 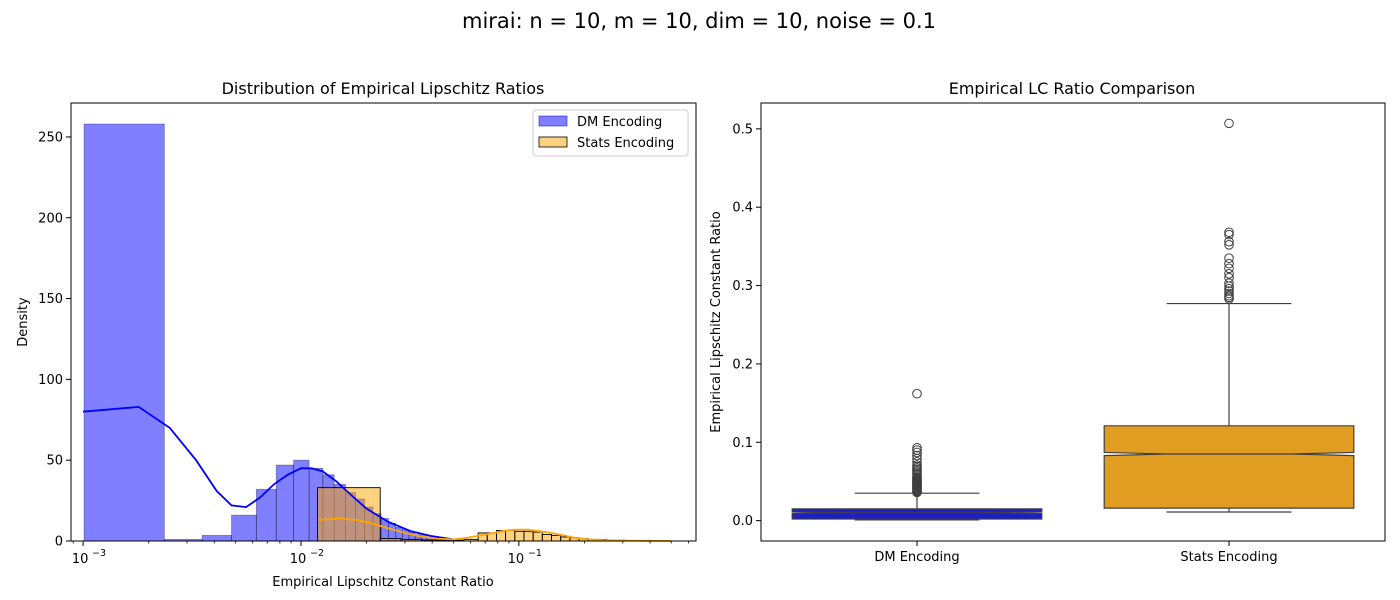 I want to click on histogram-y-axis-label: Density, so click(x=23, y=322).